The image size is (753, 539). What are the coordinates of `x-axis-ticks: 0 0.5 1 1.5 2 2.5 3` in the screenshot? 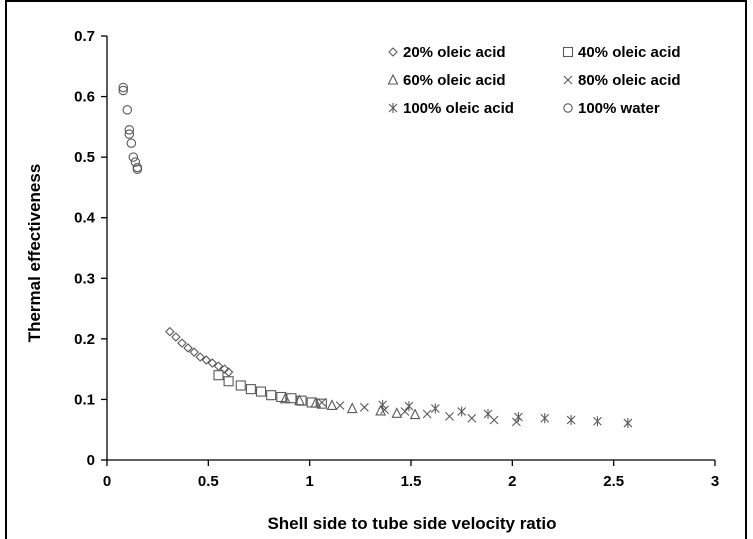 It's located at (411, 475).